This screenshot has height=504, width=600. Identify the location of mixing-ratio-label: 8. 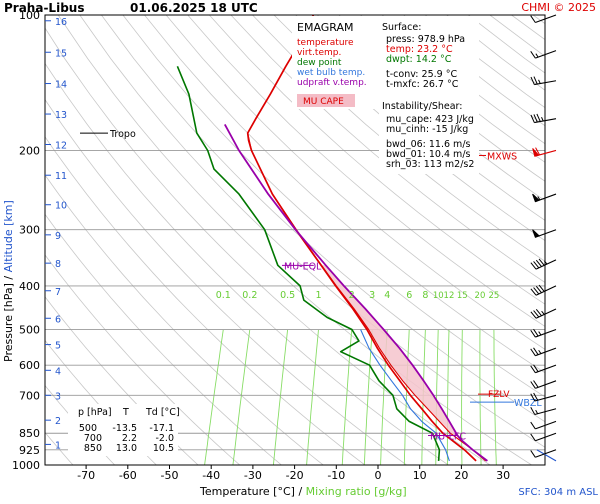
(425, 295).